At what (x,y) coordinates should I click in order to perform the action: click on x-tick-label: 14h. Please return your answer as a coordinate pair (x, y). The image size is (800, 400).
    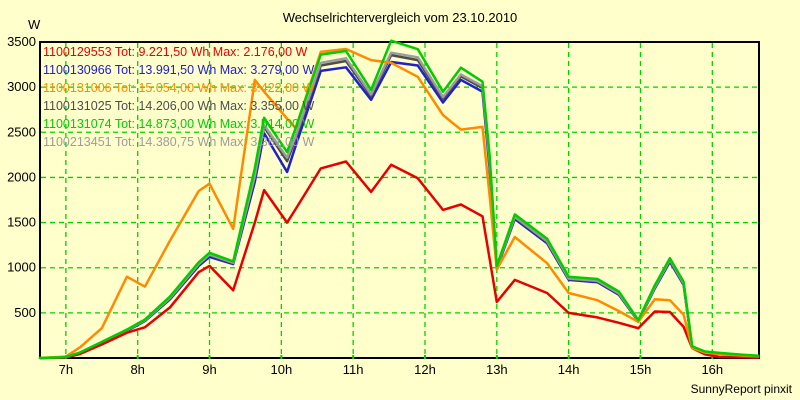
    Looking at the image, I should click on (569, 369).